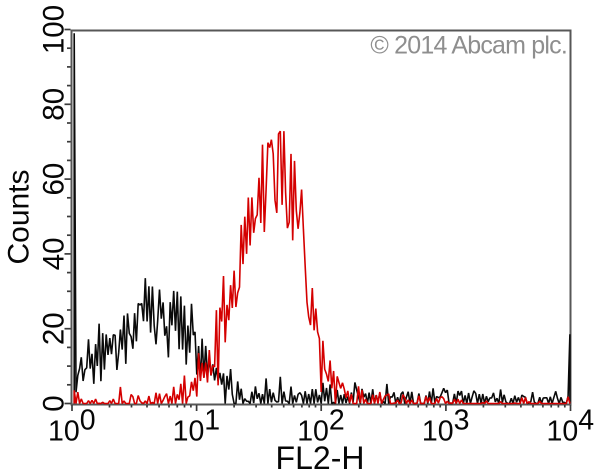  Describe the element at coordinates (468, 46) in the screenshot. I see `svg-text: © 2014 Abcam plc.` at that location.